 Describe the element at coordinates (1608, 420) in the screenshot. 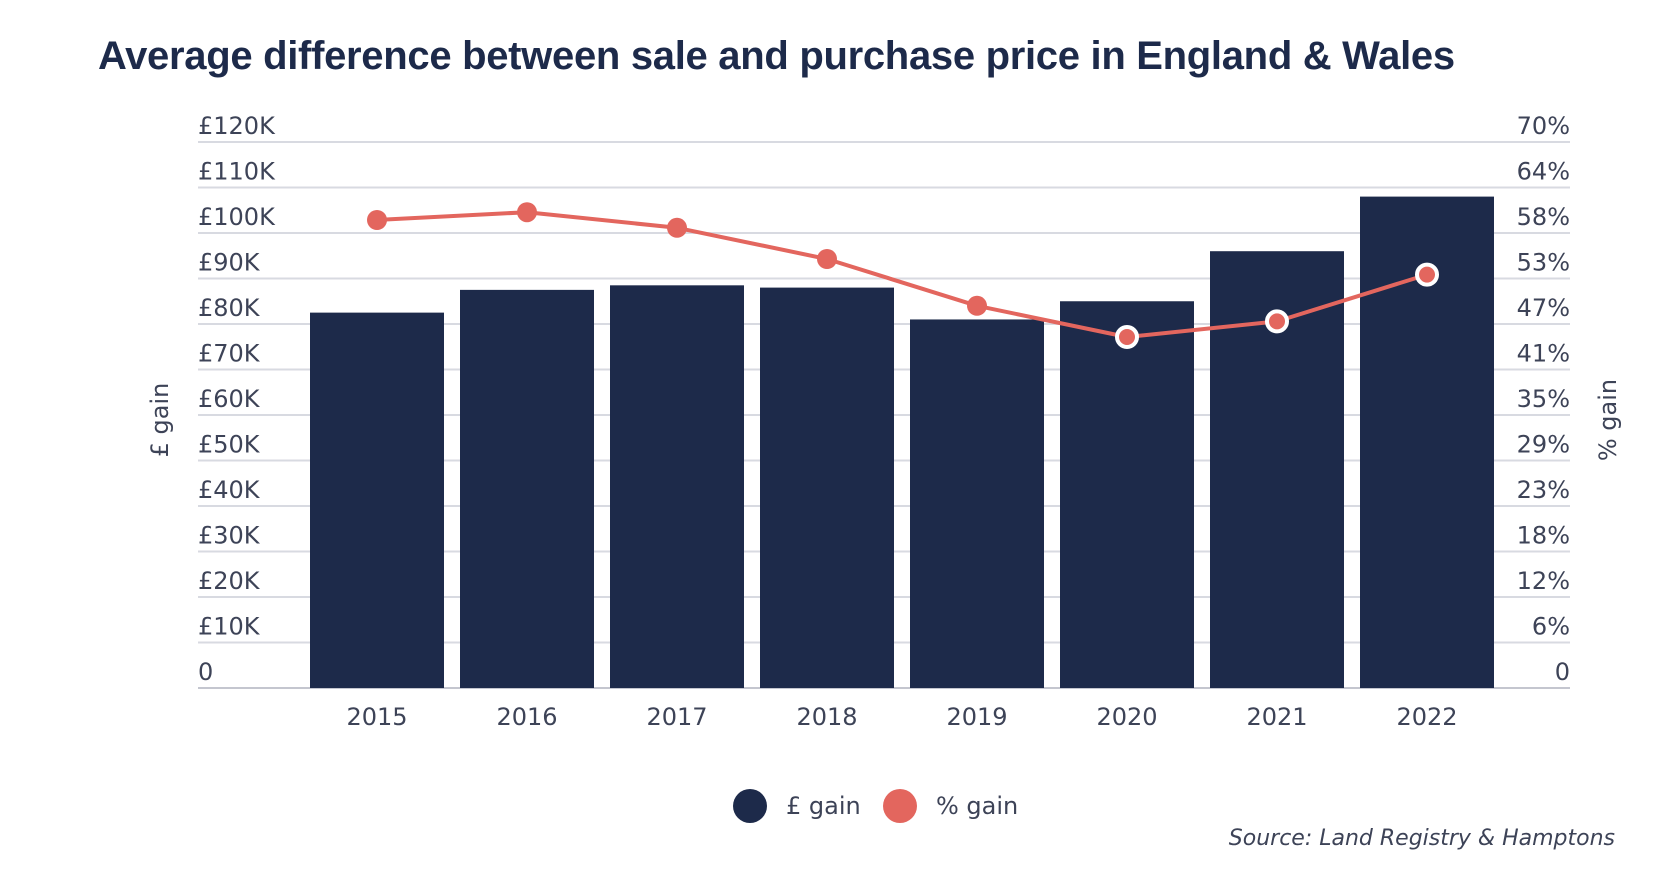

I see `y-axis-title-right: % gain` at that location.